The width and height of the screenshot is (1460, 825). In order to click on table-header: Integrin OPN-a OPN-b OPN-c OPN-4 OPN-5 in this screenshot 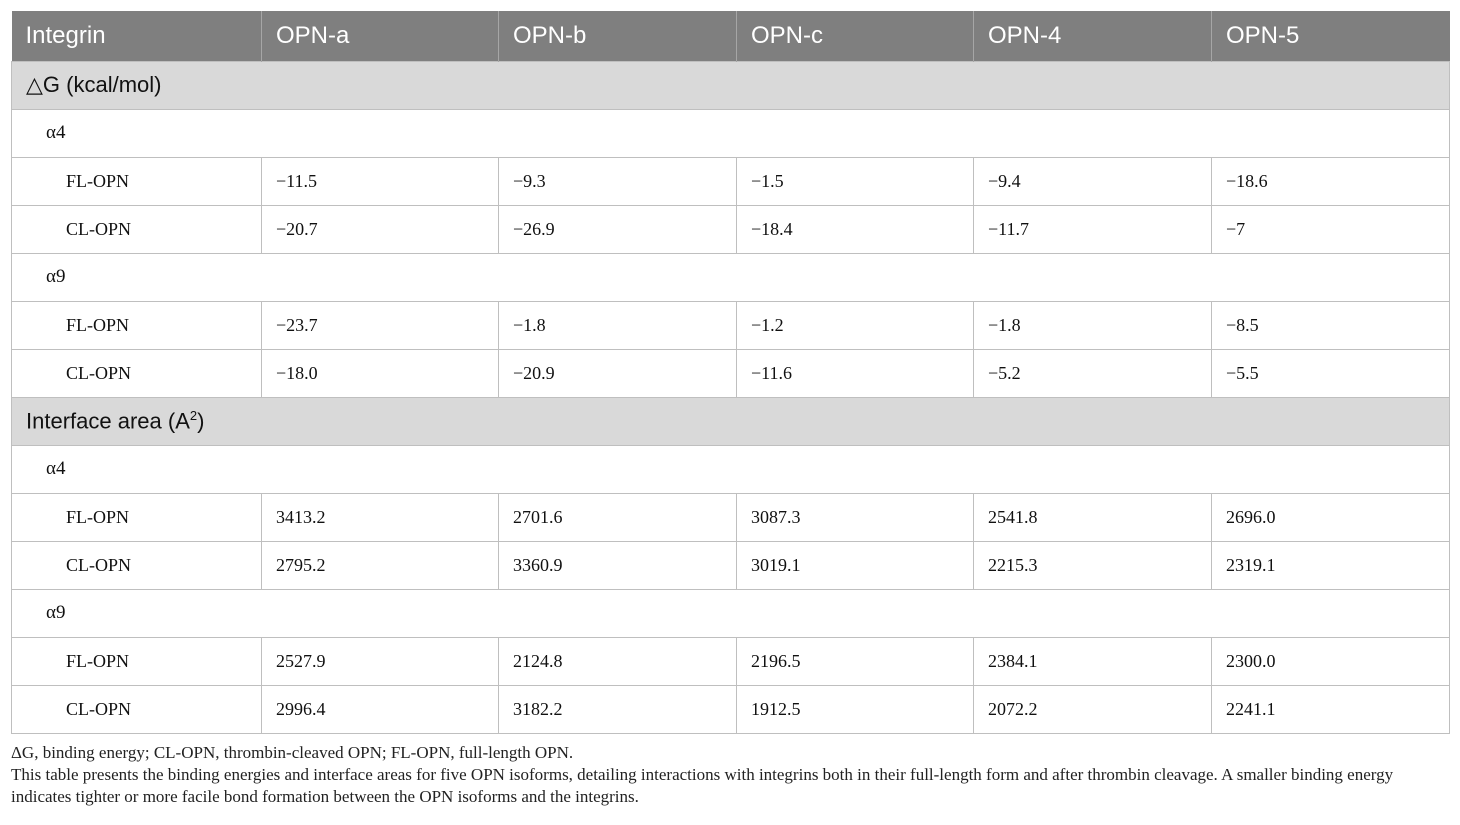, I will do `click(730, 36)`.